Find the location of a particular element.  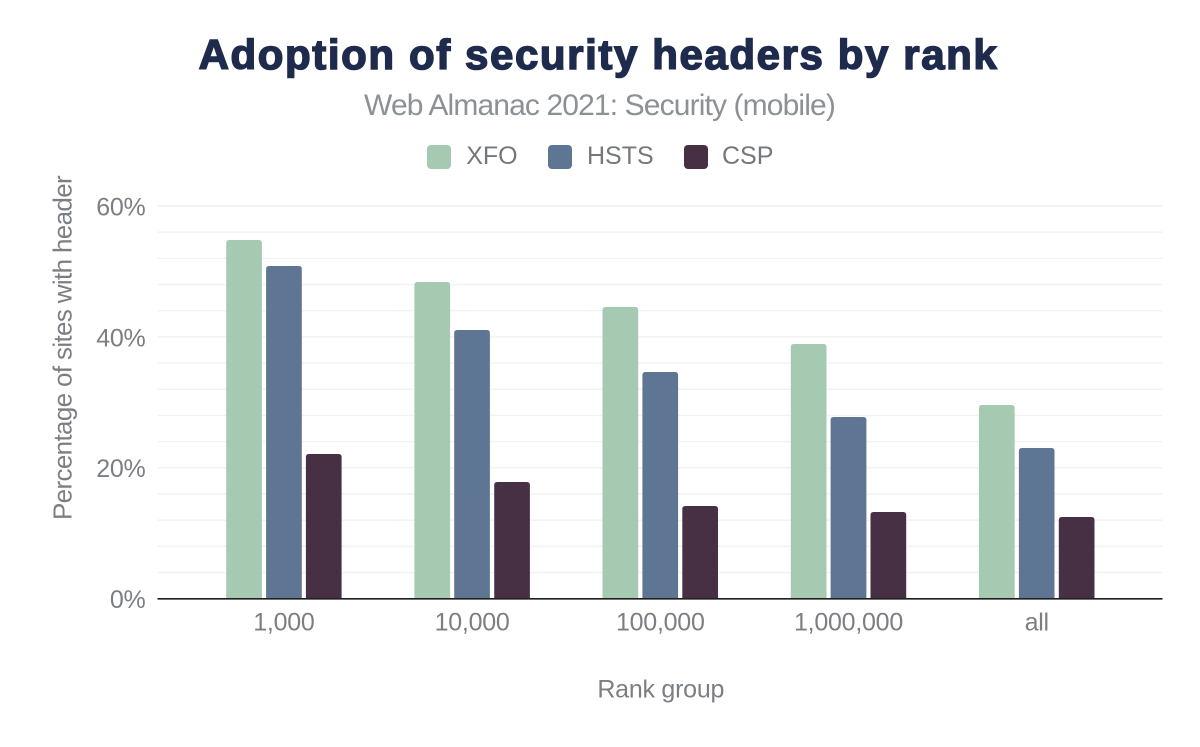

svg-text: XFO is located at coordinates (491, 156).